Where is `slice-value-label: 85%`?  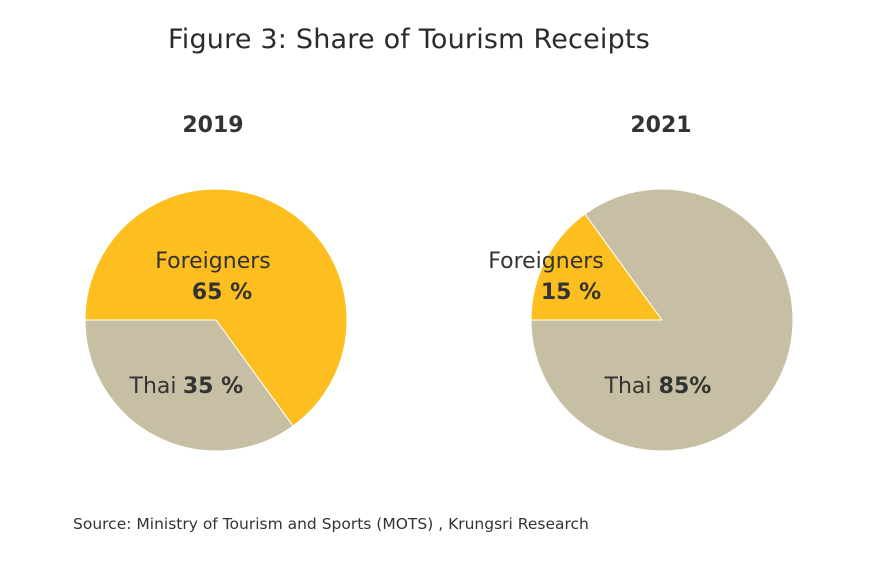 slice-value-label: 85% is located at coordinates (685, 386).